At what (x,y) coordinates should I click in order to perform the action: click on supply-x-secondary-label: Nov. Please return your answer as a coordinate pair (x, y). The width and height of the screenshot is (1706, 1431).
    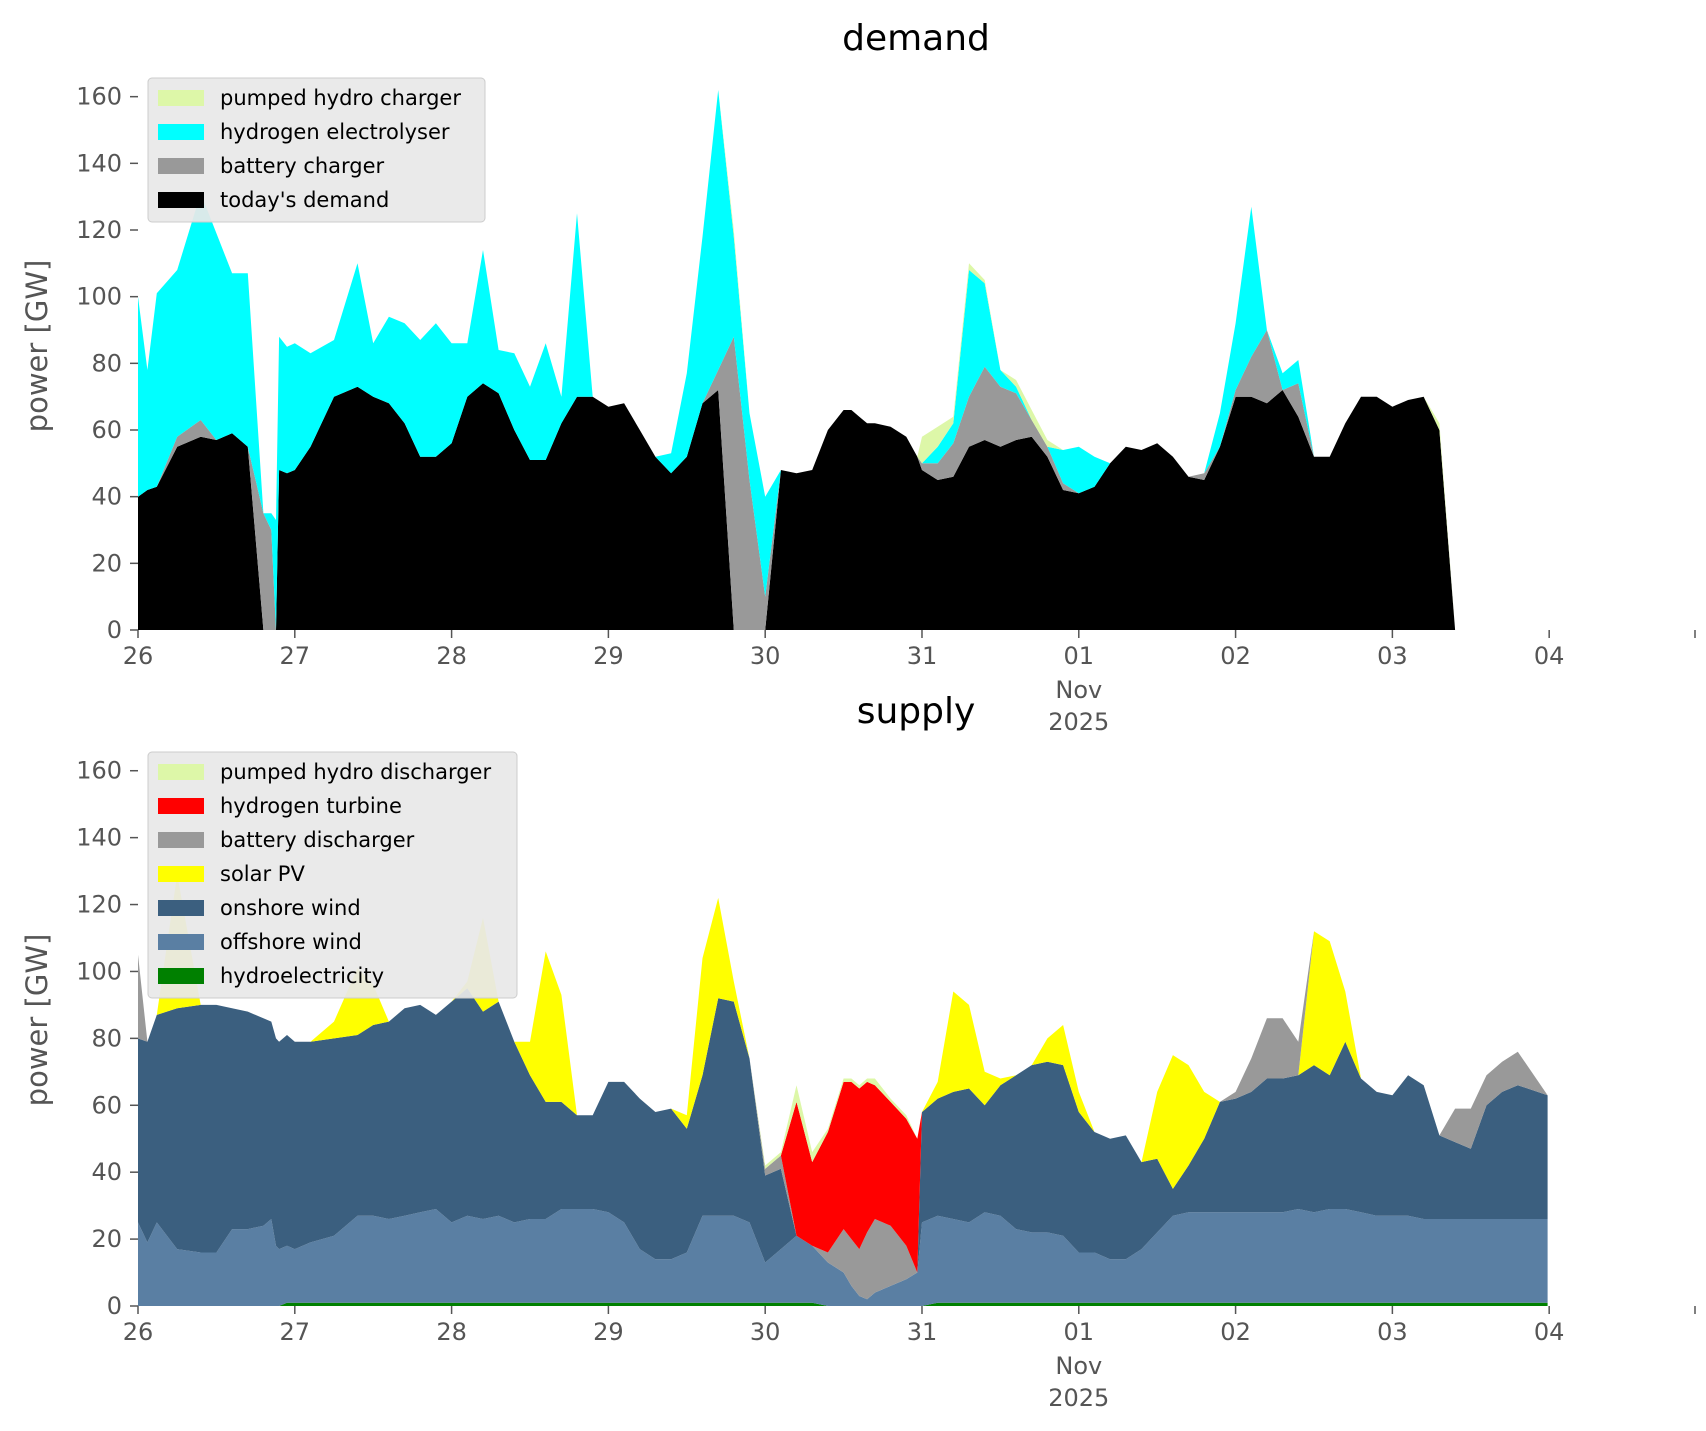
    Looking at the image, I should click on (1078, 1366).